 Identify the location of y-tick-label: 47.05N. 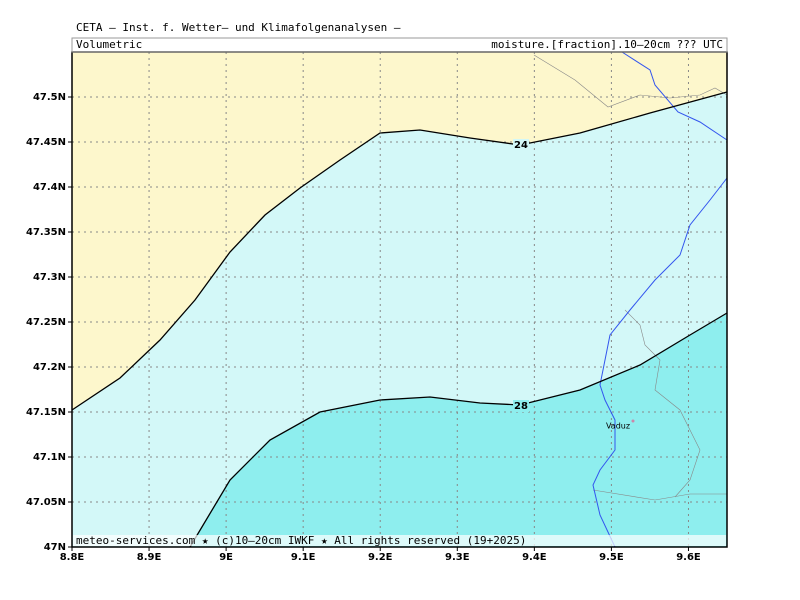
(46, 502).